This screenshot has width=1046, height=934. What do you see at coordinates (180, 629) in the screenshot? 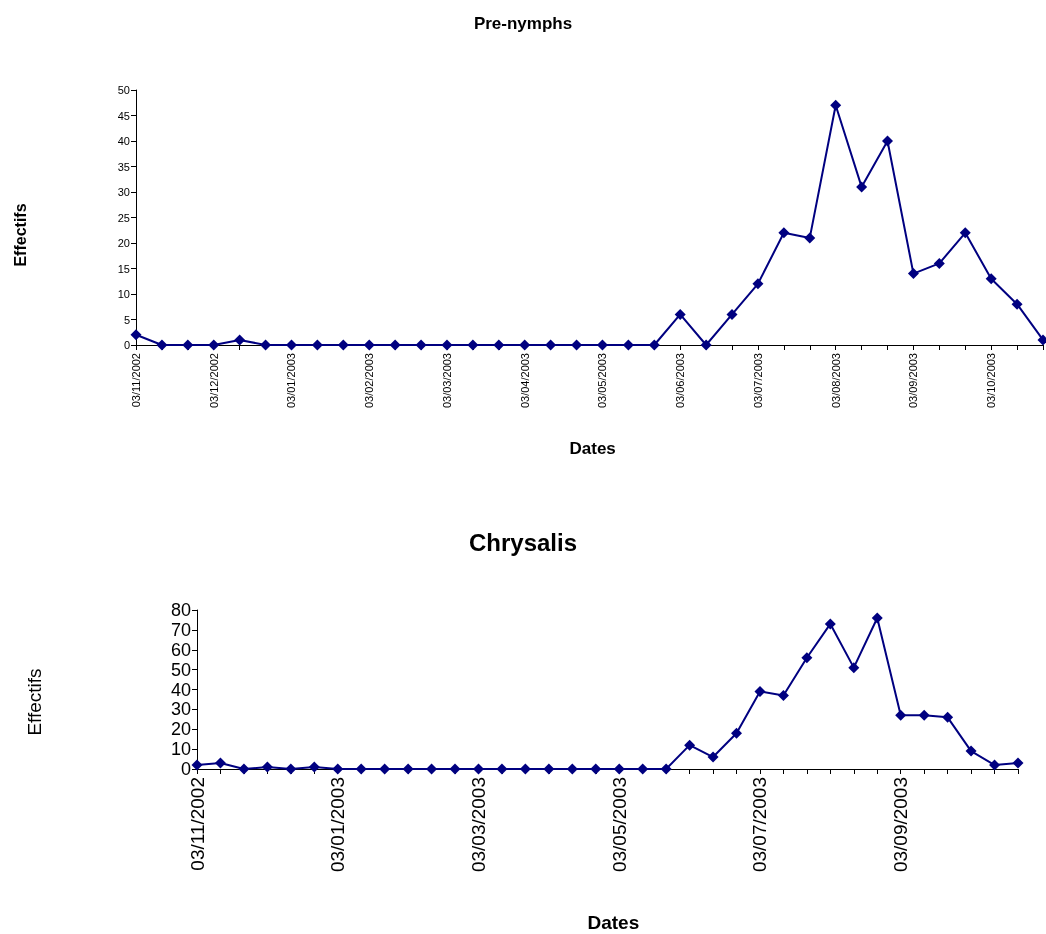
I see `y-tick-label: 70` at bounding box center [180, 629].